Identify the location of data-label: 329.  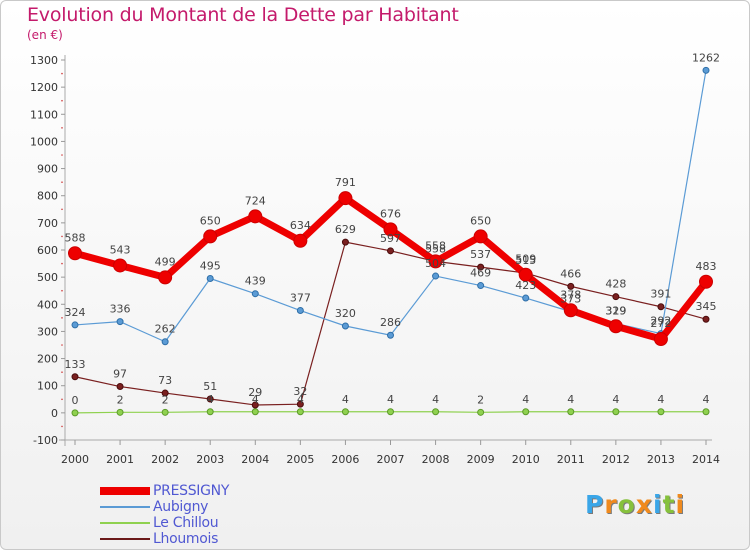
(615, 311).